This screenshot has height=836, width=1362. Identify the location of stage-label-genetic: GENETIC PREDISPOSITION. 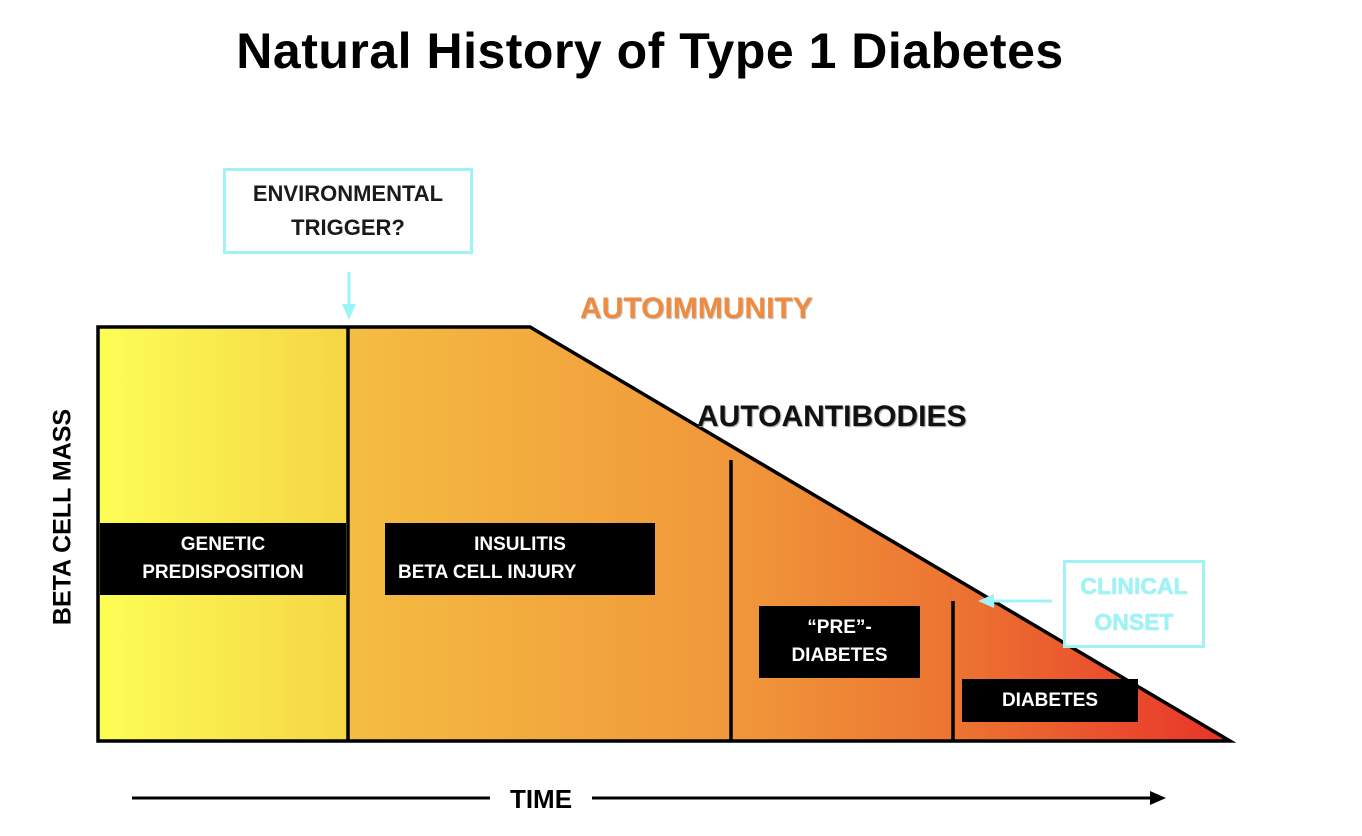
(223, 559).